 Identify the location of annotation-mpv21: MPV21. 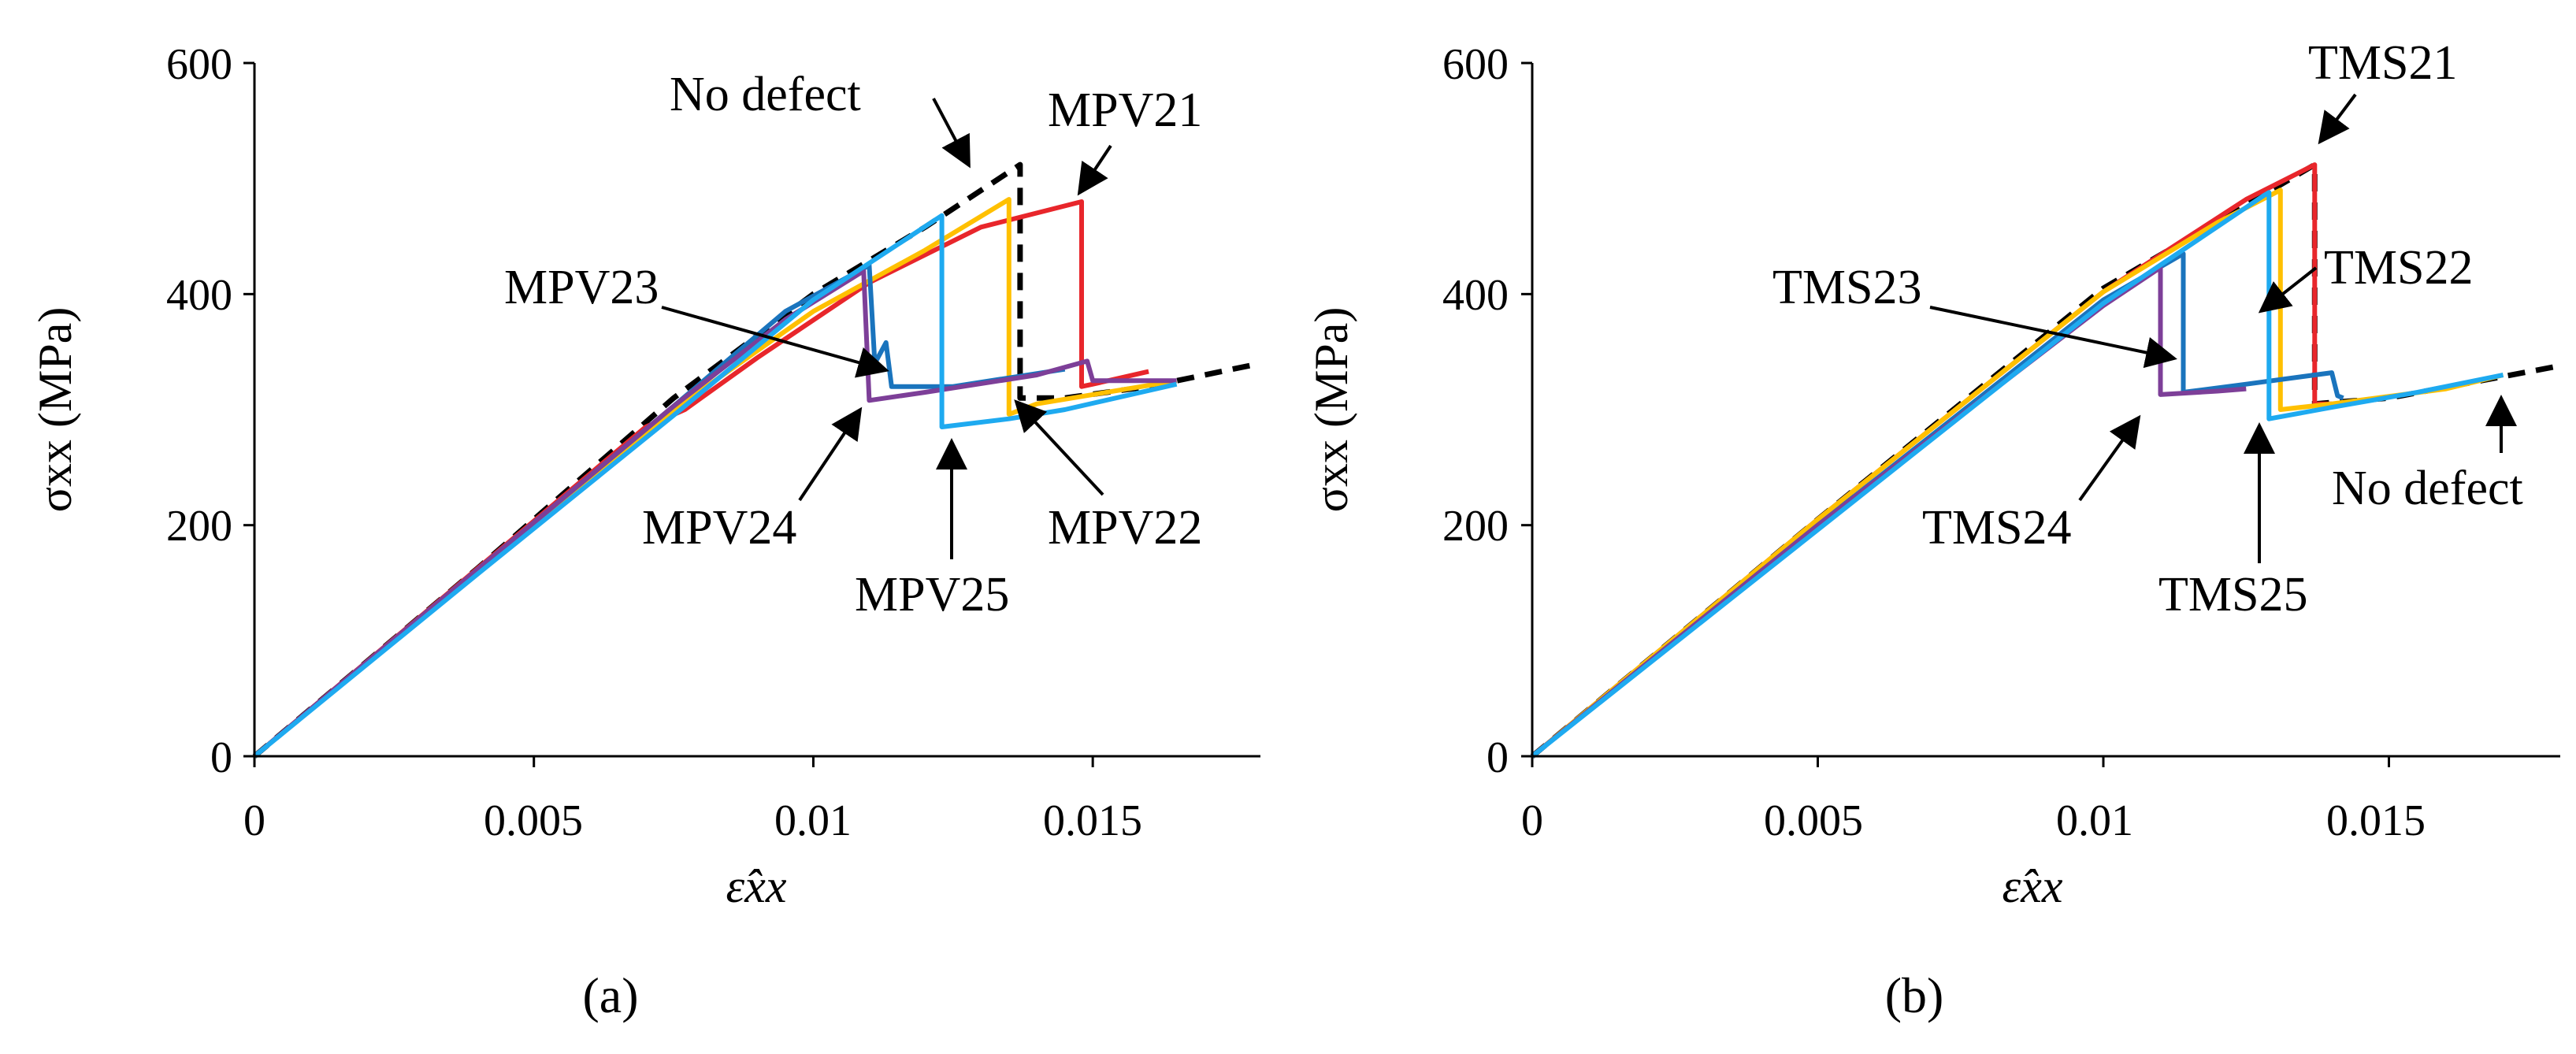
(1125, 110).